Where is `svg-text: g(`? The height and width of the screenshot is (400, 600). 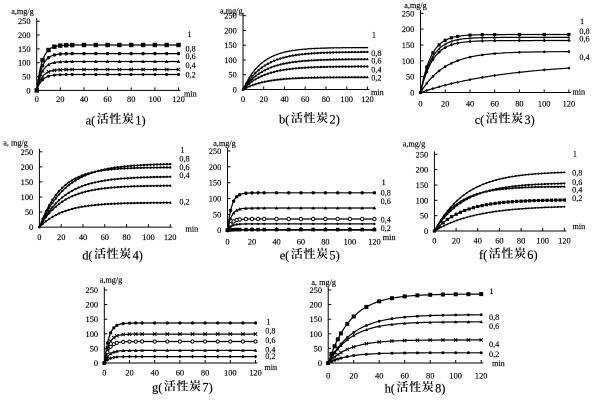
svg-text: g( is located at coordinates (157, 388).